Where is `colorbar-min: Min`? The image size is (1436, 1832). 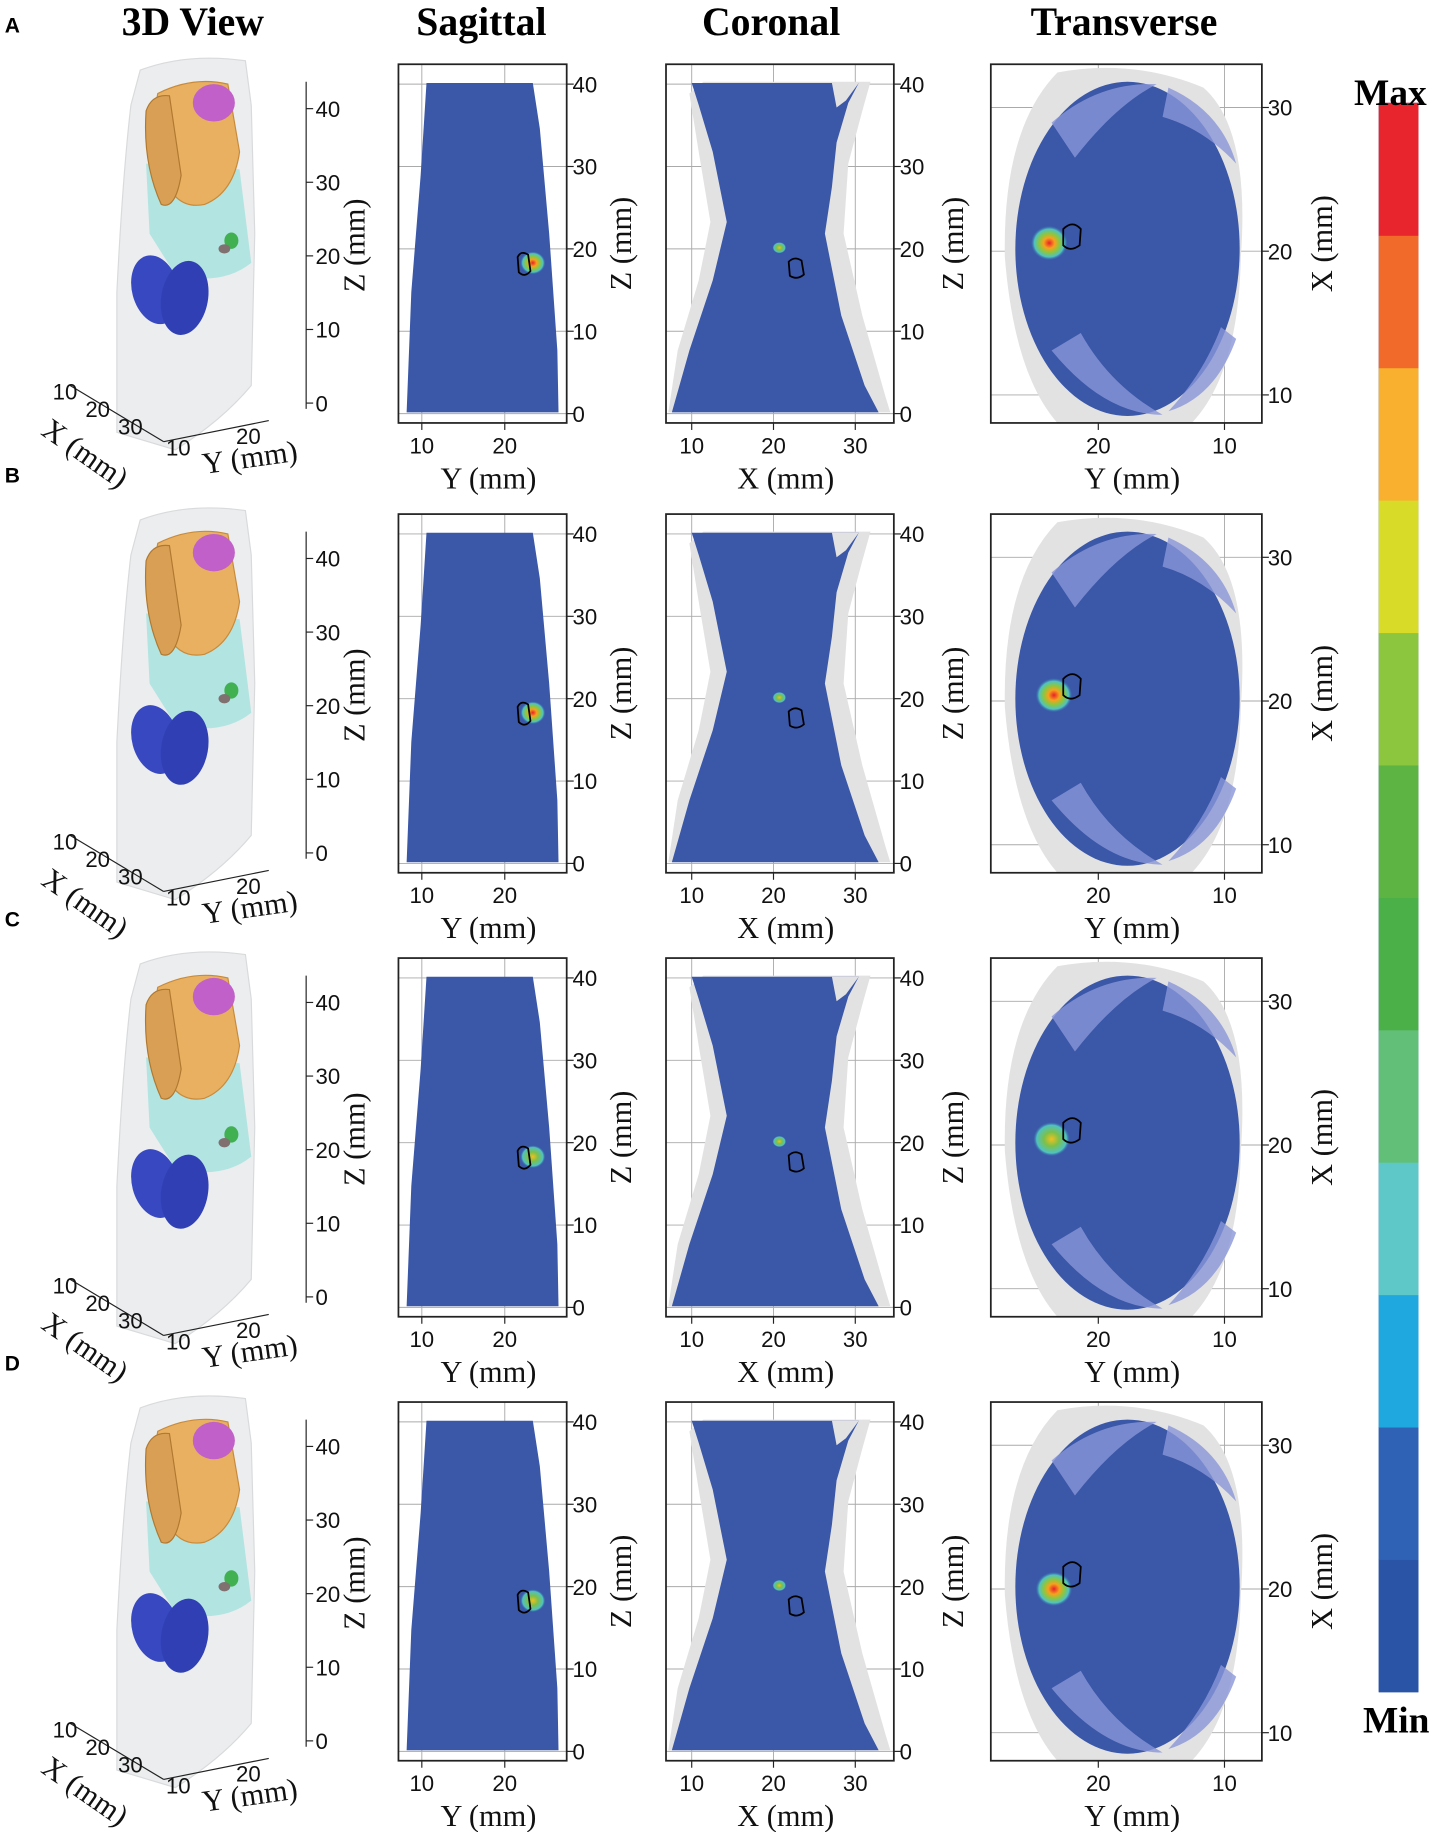 colorbar-min: Min is located at coordinates (1396, 1721).